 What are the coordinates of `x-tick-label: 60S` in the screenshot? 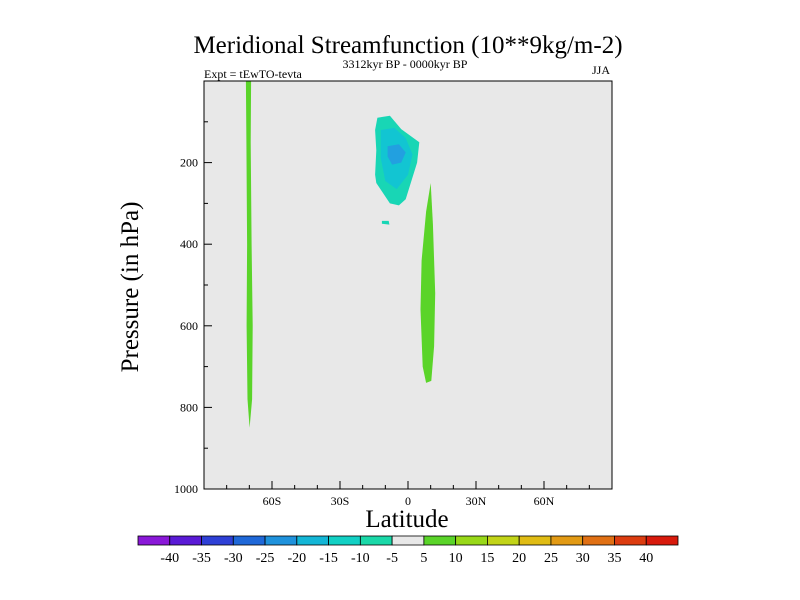 It's located at (272, 501).